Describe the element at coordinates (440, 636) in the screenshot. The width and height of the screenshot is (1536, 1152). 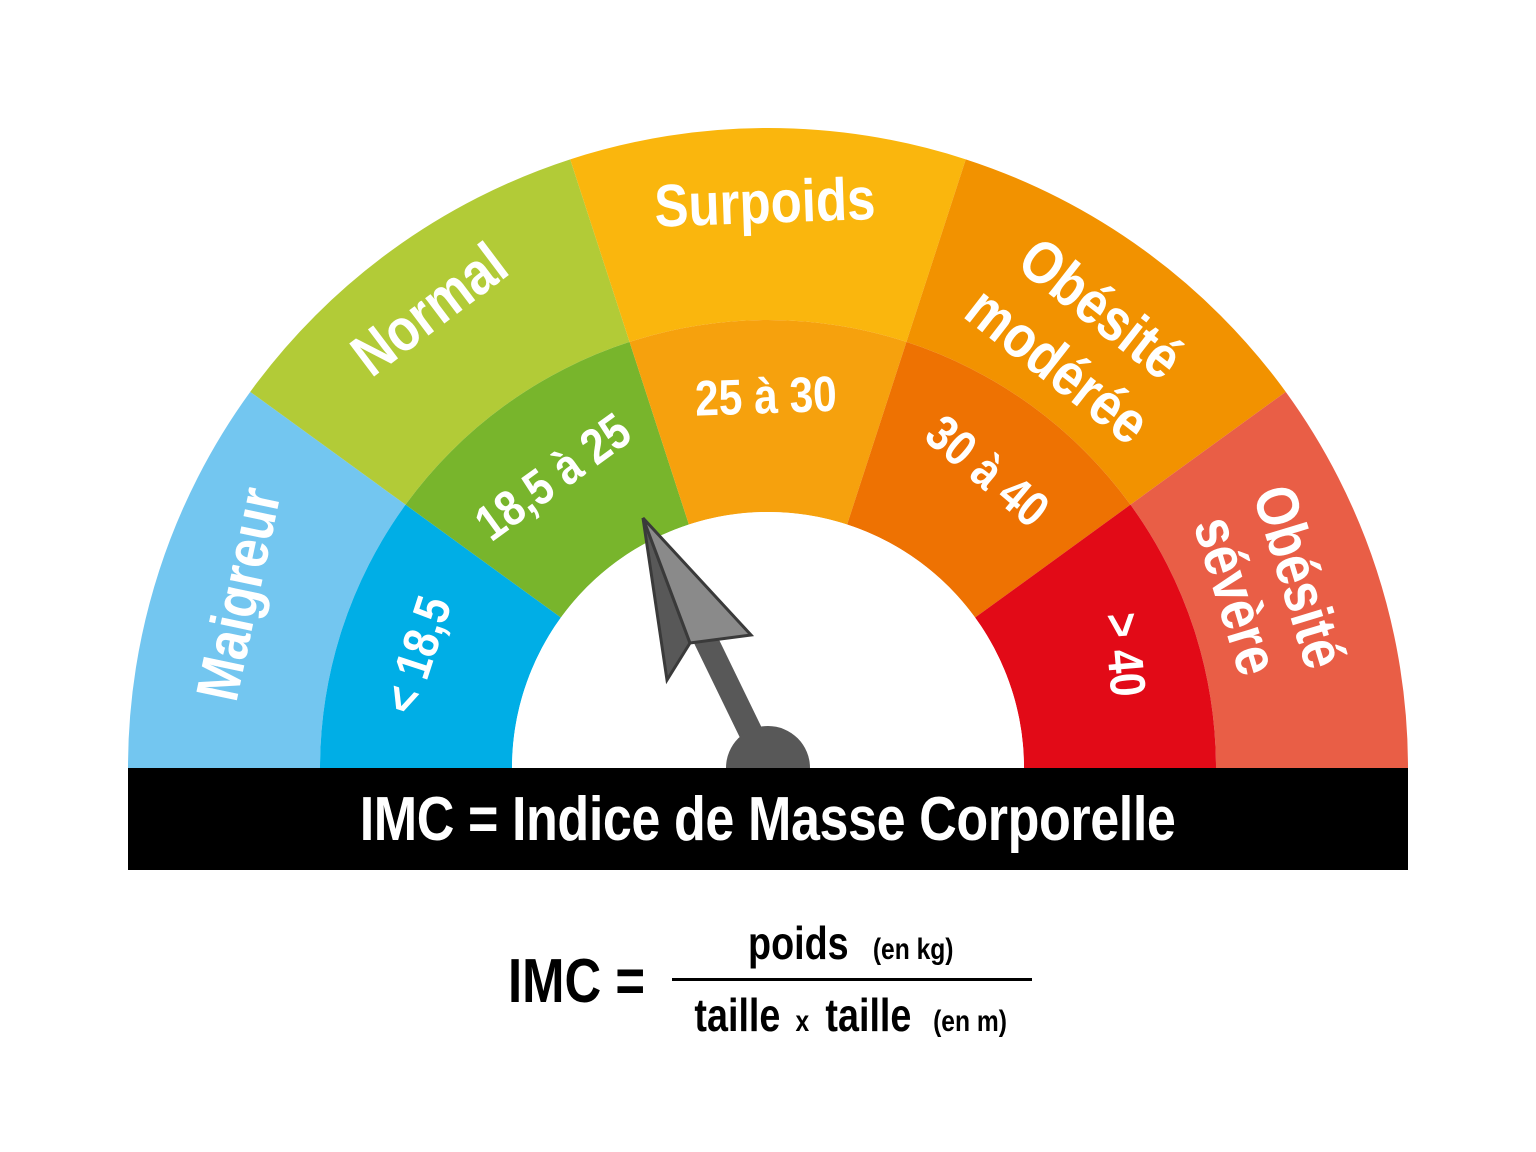
I see `inner-segment-maigreur` at that location.